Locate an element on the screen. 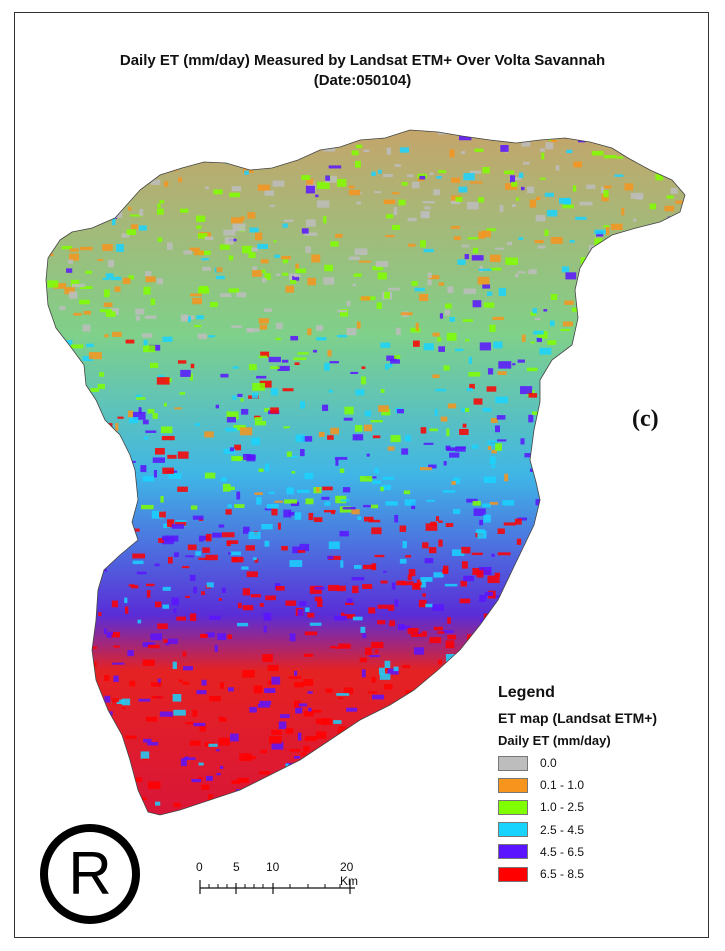 This screenshot has height=951, width=725. legend-label: 4.5 - 6.5 is located at coordinates (562, 851).